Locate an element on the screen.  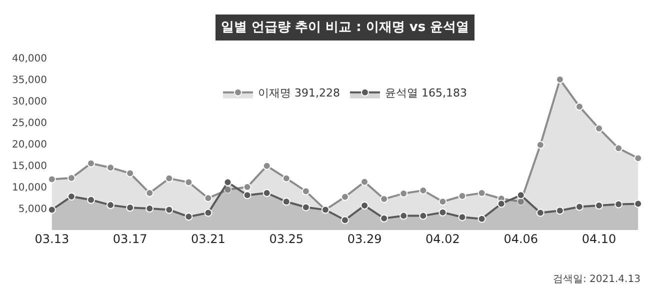
y-tick-label: 25,000 is located at coordinates (29, 123).